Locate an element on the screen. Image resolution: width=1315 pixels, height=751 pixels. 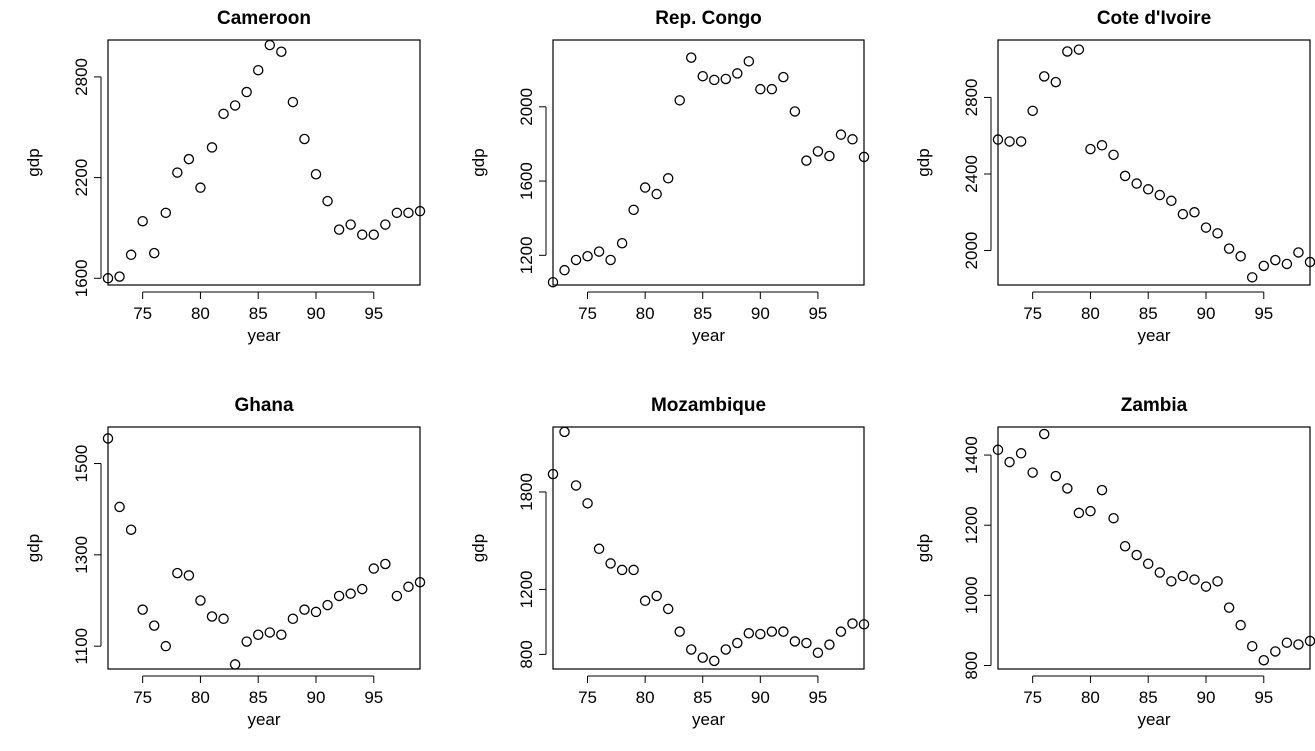
chart-title: Mozambique is located at coordinates (708, 405).